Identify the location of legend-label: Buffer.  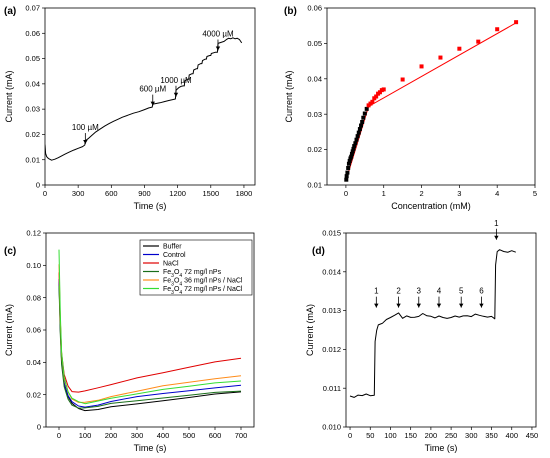
(172, 247).